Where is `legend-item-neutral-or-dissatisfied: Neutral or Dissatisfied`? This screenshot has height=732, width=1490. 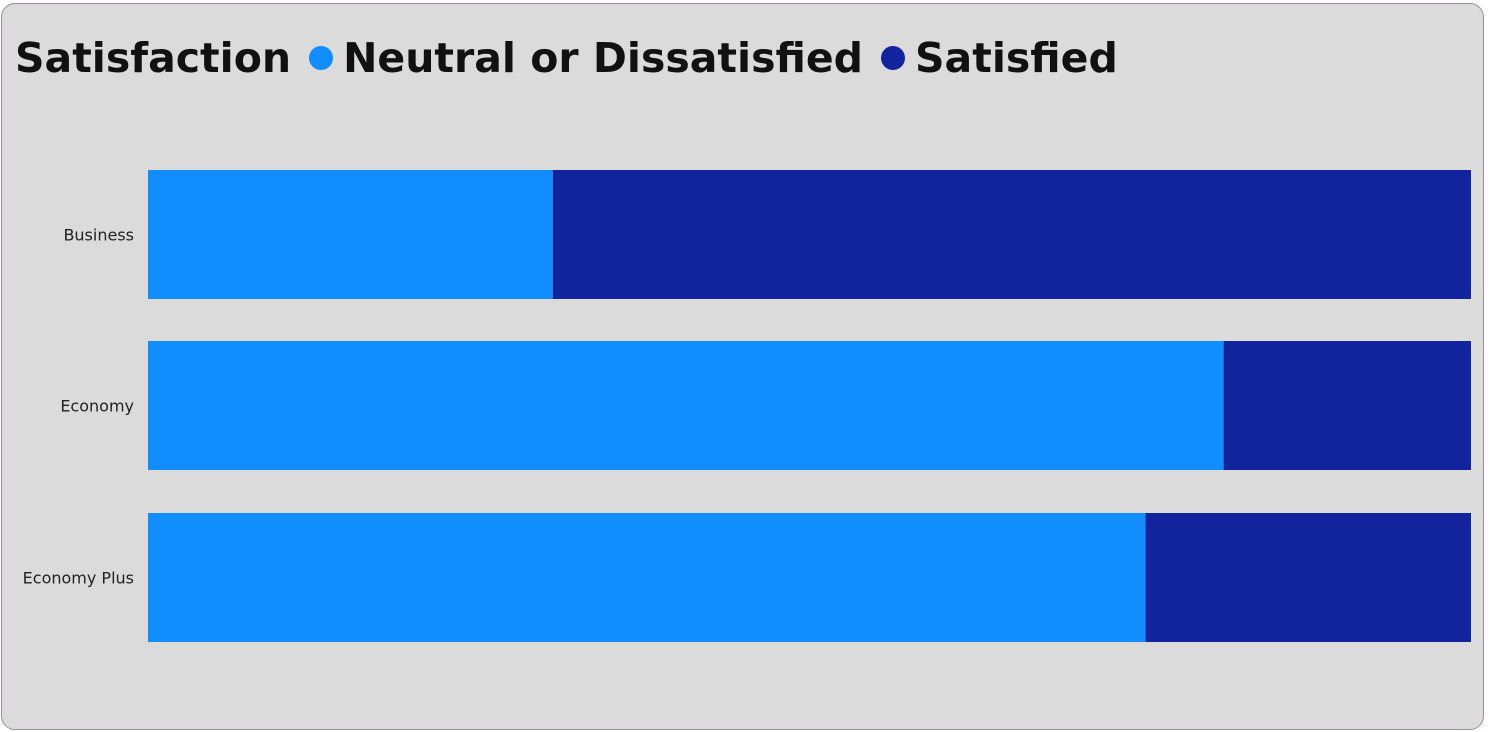
legend-item-neutral-or-dissatisfied: Neutral or Dissatisfied is located at coordinates (586, 58).